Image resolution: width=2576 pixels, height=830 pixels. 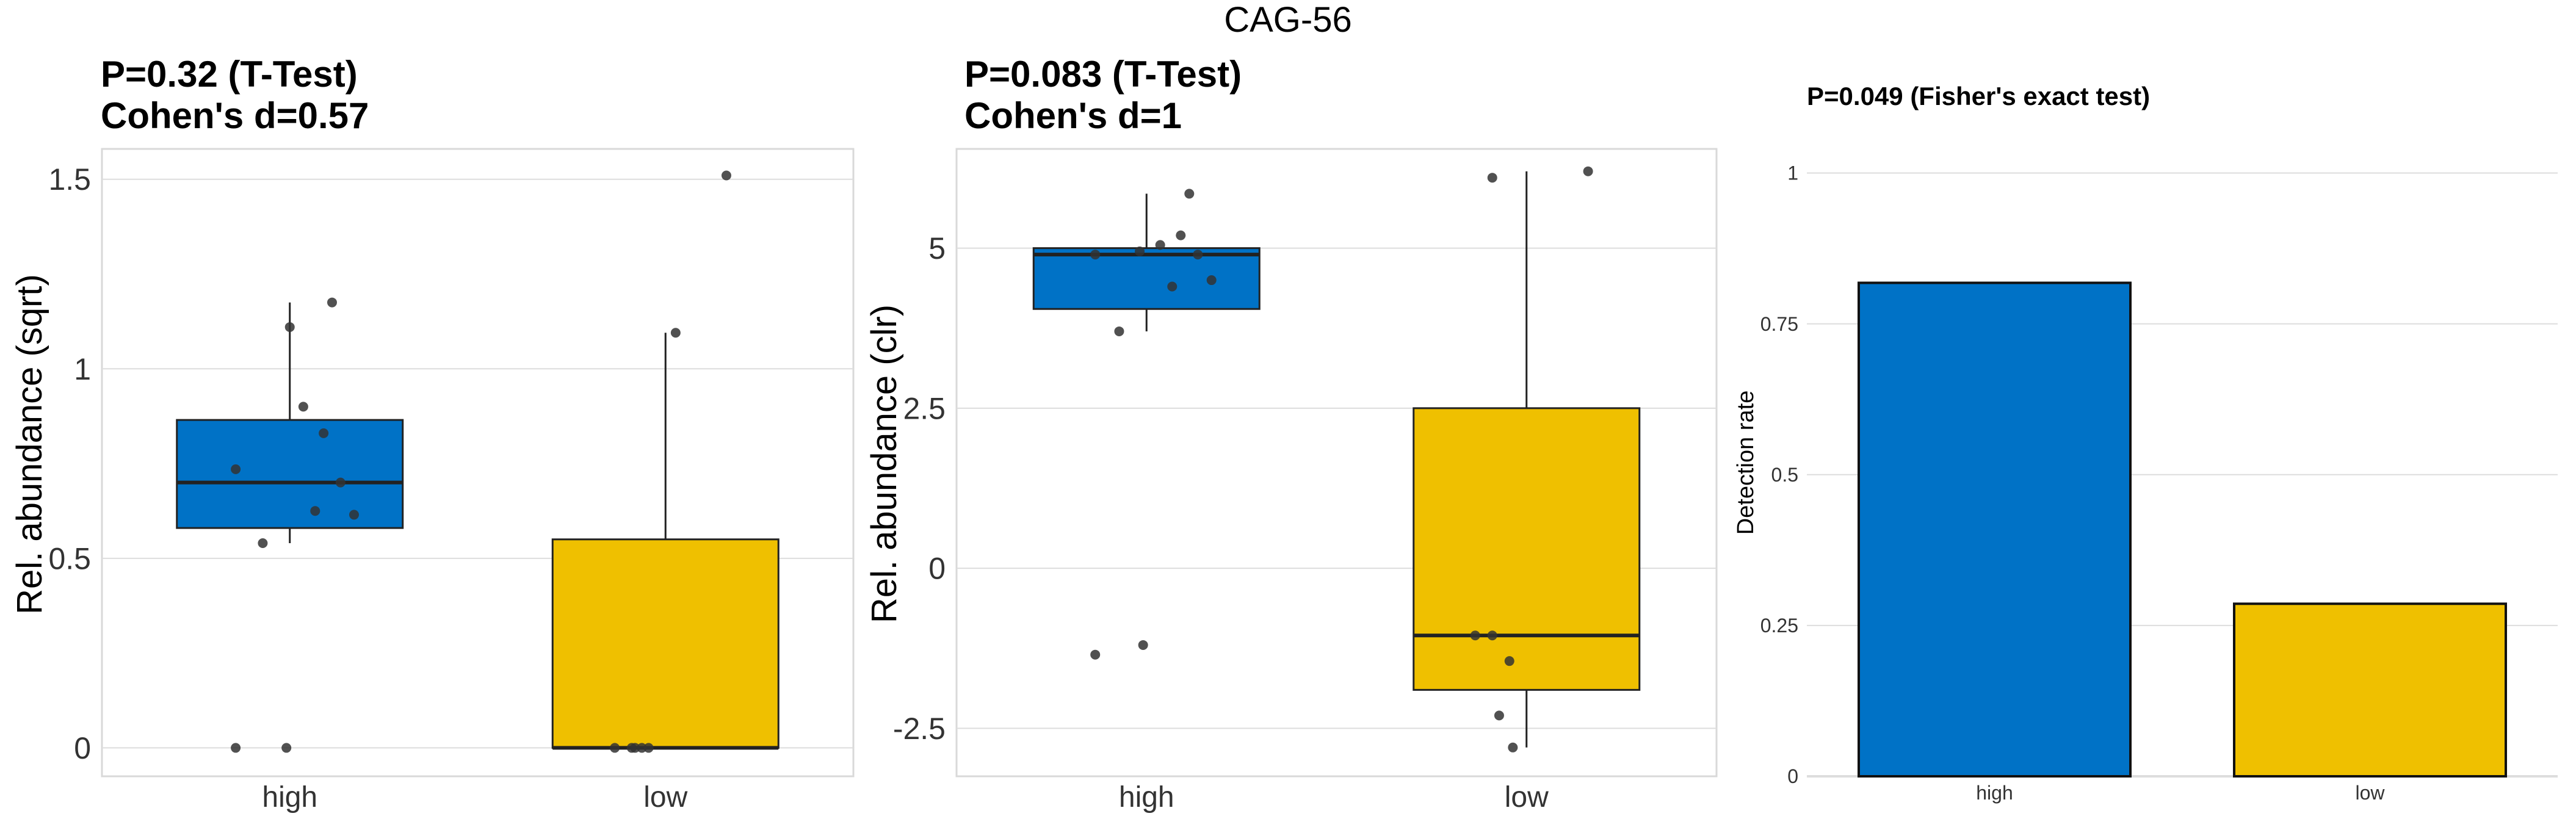 What do you see at coordinates (229, 74) in the screenshot?
I see `panel-1-title-line-1: P=0.32 (T-Test)` at bounding box center [229, 74].